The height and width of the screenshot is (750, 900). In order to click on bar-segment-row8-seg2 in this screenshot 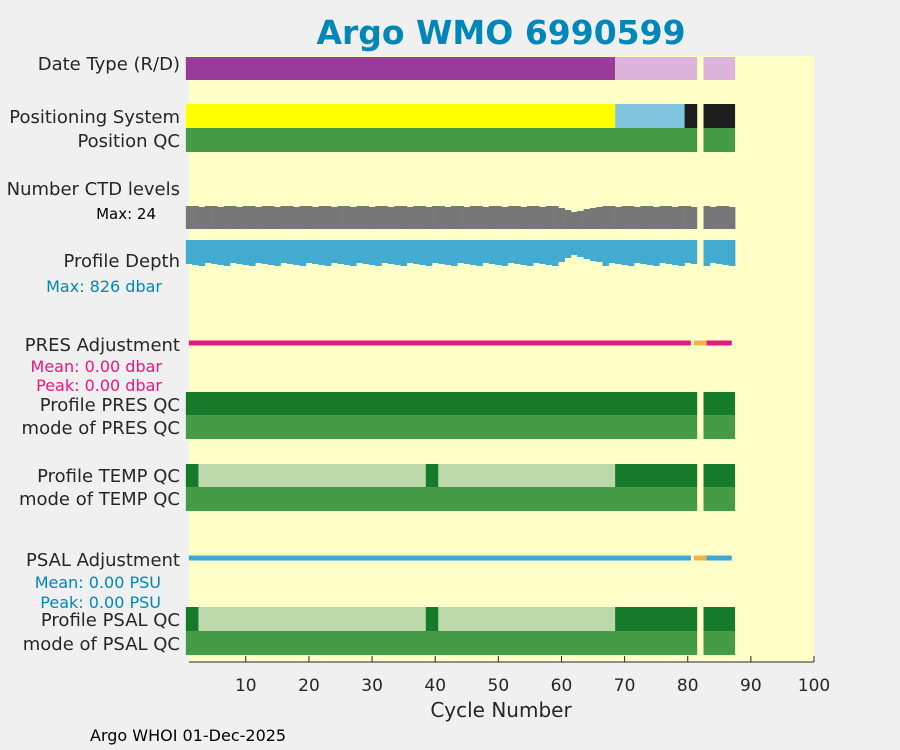, I will do `click(432, 475)`.